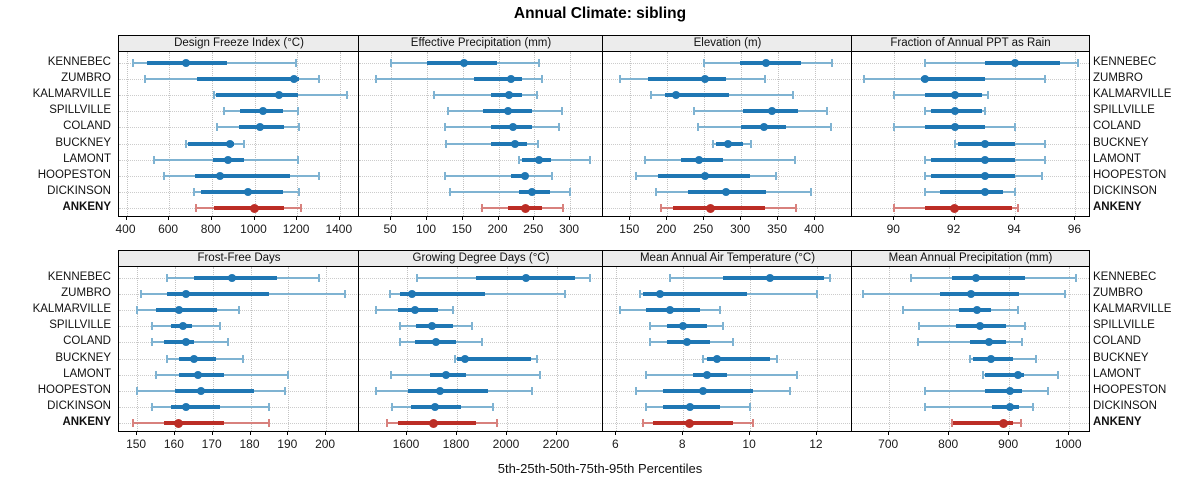 The image size is (1200, 500). What do you see at coordinates (970, 43) in the screenshot?
I see `panel-header: Fraction of Annual PPT as Rain` at bounding box center [970, 43].